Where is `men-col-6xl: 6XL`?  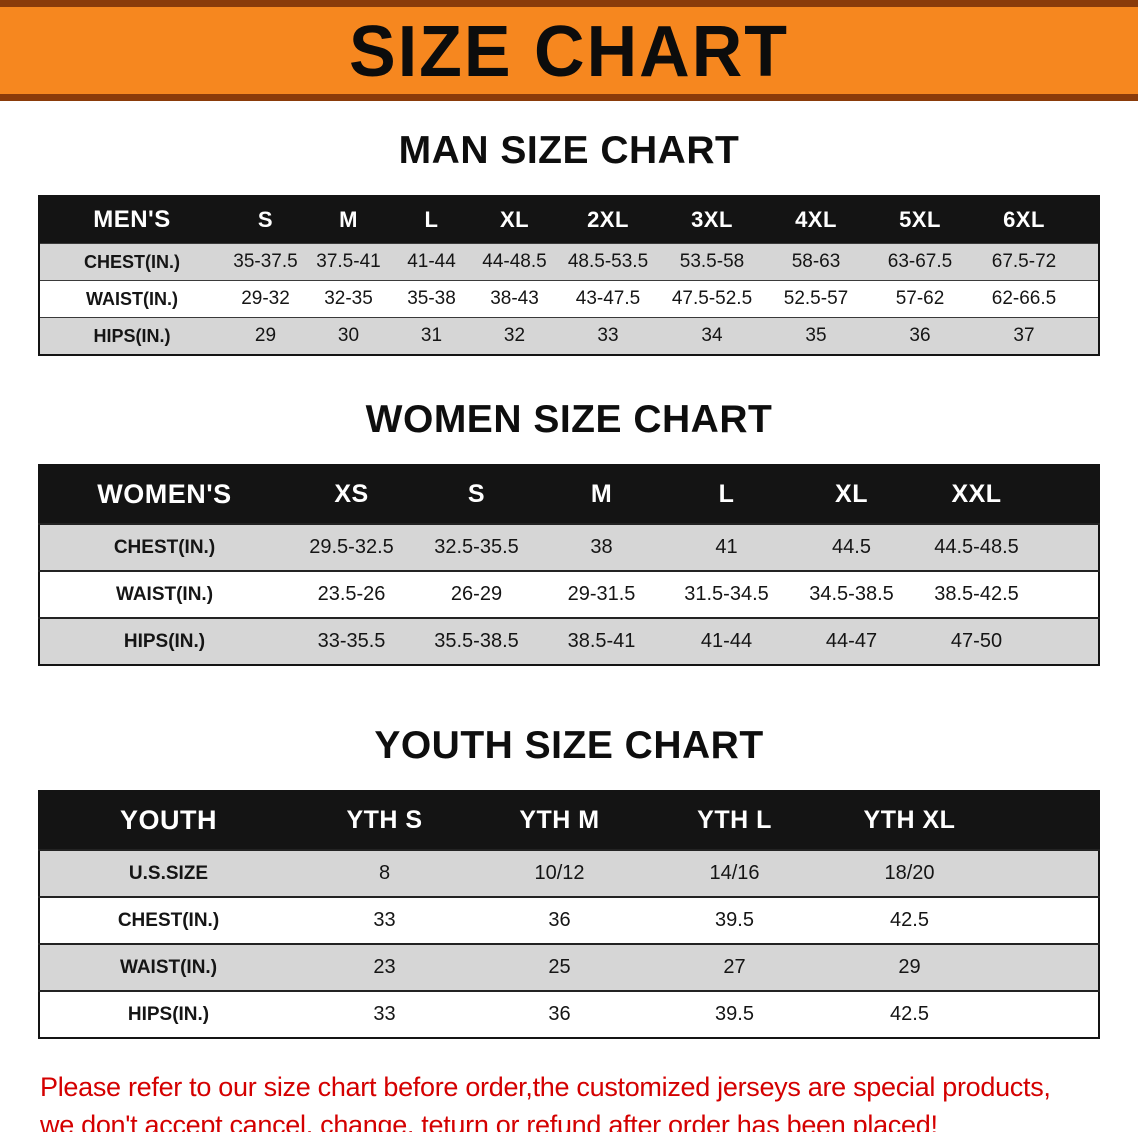
men-col-6xl: 6XL is located at coordinates (1024, 220).